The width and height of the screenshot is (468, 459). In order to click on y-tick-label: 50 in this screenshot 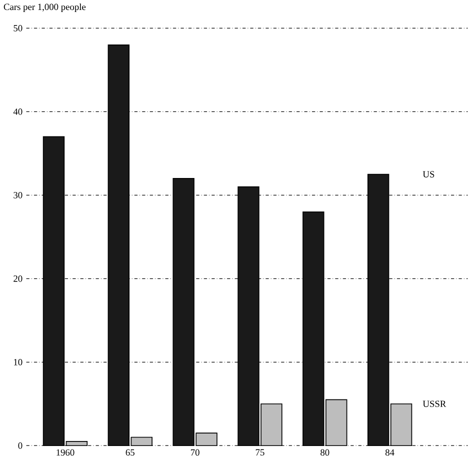, I will do `click(18, 28)`.